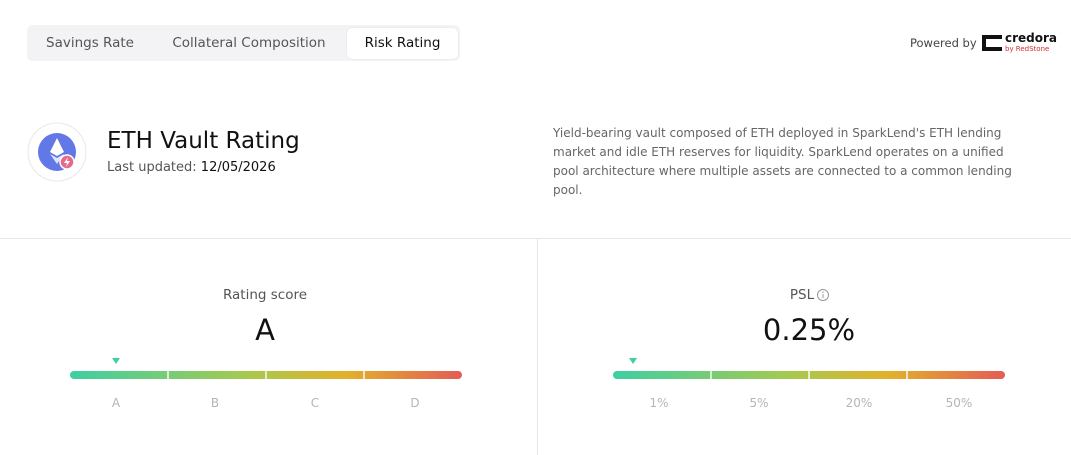 The height and width of the screenshot is (455, 1071). Describe the element at coordinates (1027, 49) in the screenshot. I see `brand-sub: by RedStone` at that location.